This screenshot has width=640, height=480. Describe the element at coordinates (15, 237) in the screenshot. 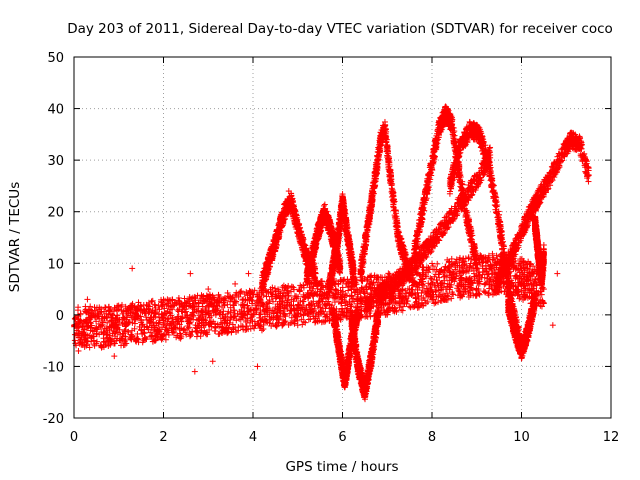

I see `y-axis-label: SDTVAR / TECUs` at that location.